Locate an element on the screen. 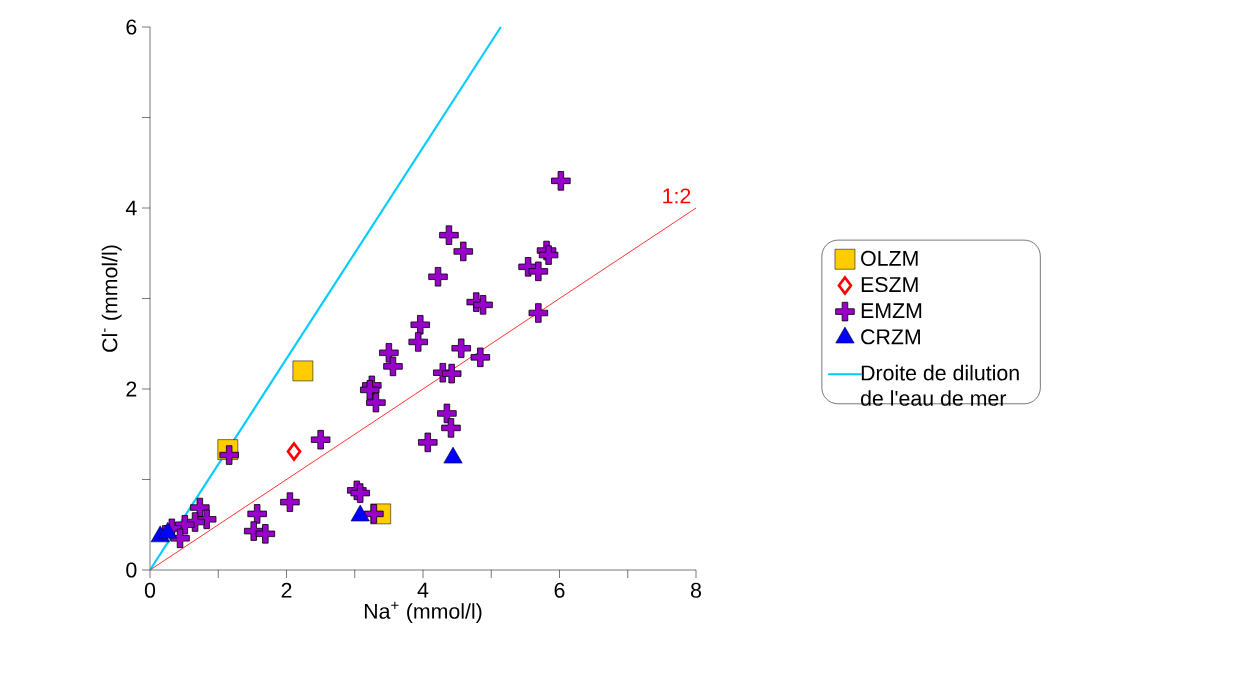 The image size is (1245, 682). x-tick-label: 0 is located at coordinates (150, 590).